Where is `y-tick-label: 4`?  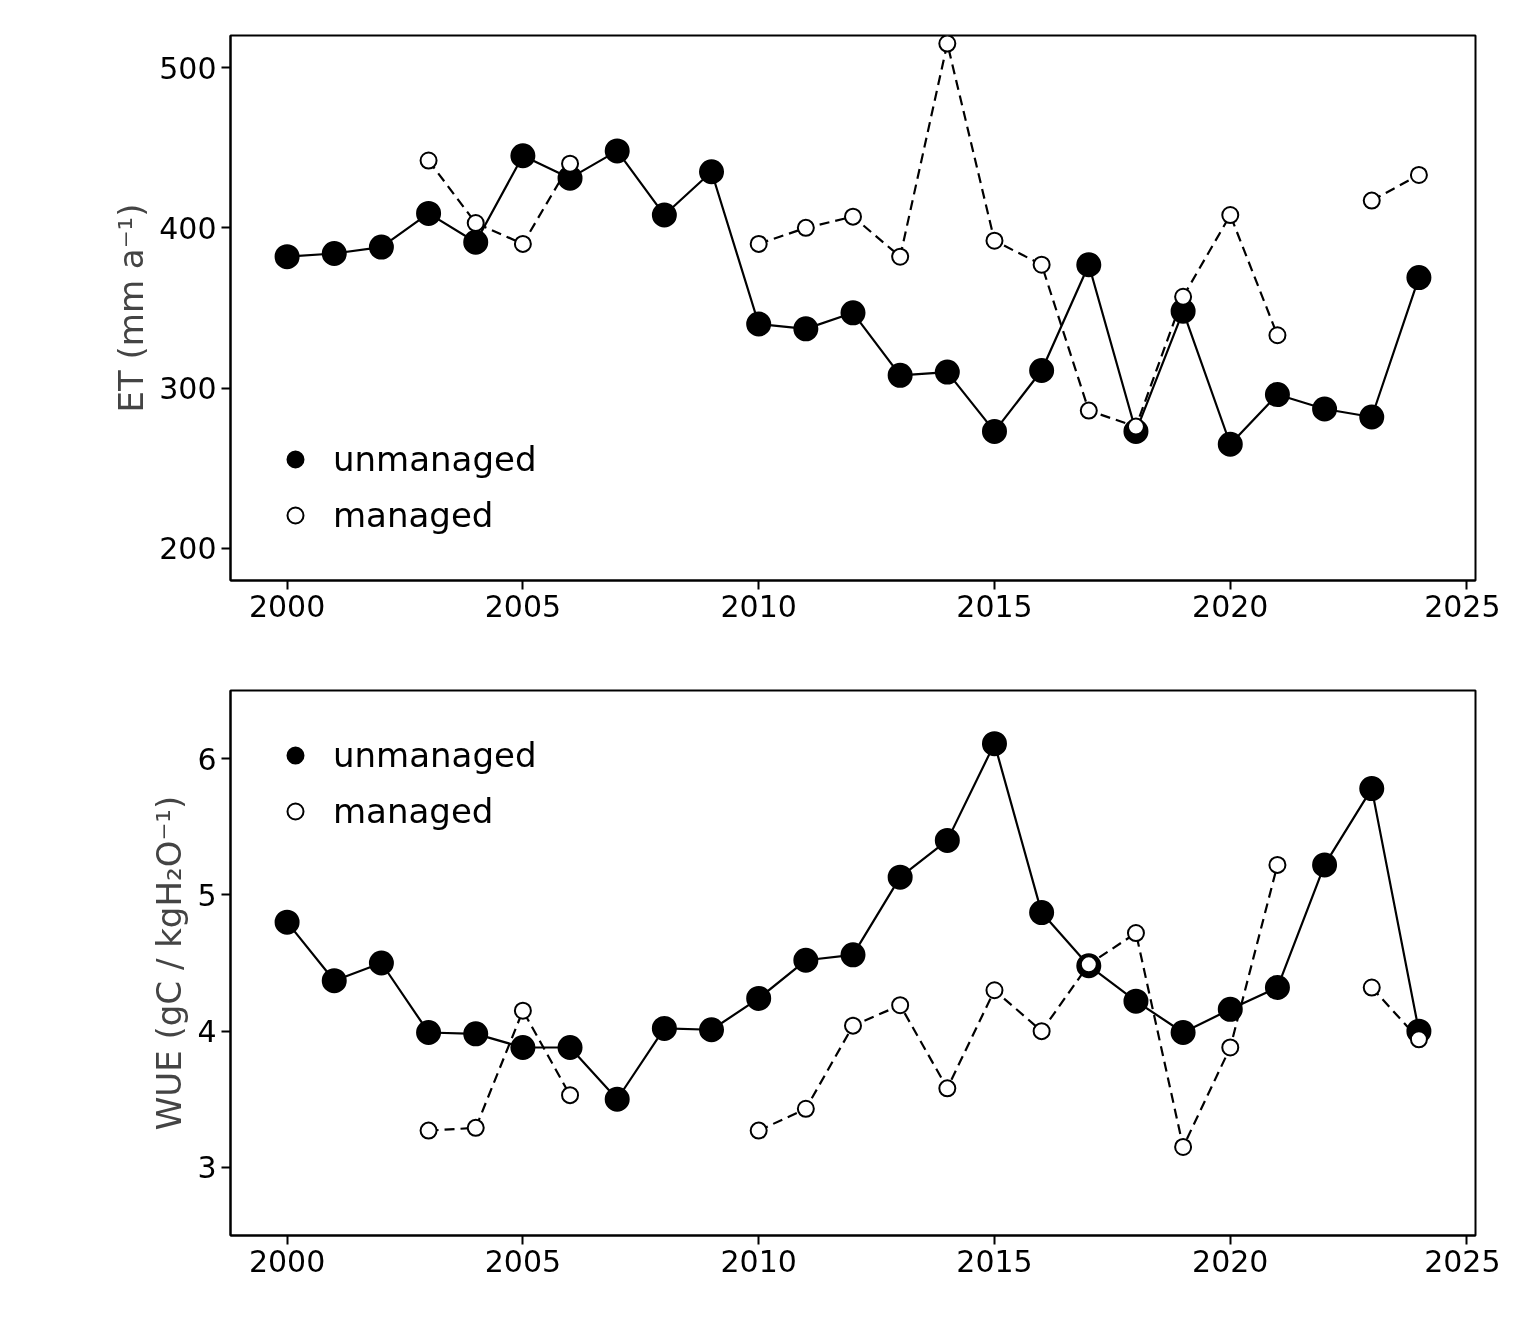 y-tick-label: 4 is located at coordinates (207, 1032).